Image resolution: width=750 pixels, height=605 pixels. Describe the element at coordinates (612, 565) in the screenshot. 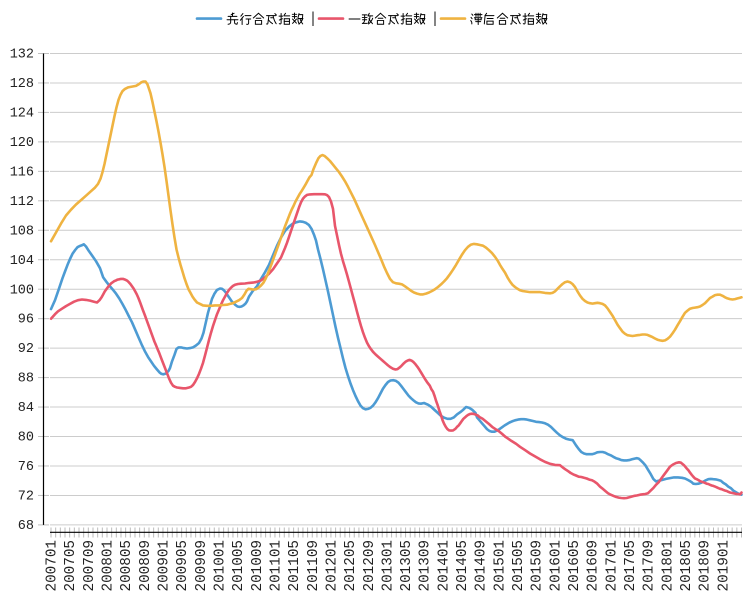

I see `svg-text: 201701` at that location.